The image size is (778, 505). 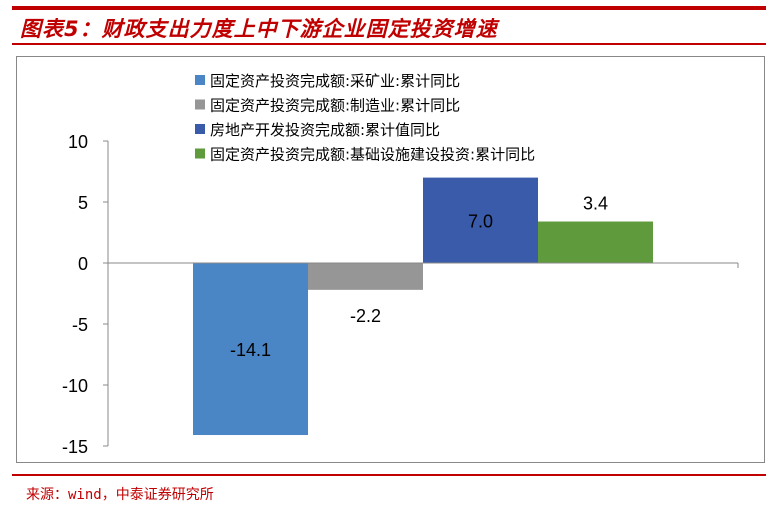 What do you see at coordinates (83, 264) in the screenshot?
I see `y-tick-label: 0` at bounding box center [83, 264].